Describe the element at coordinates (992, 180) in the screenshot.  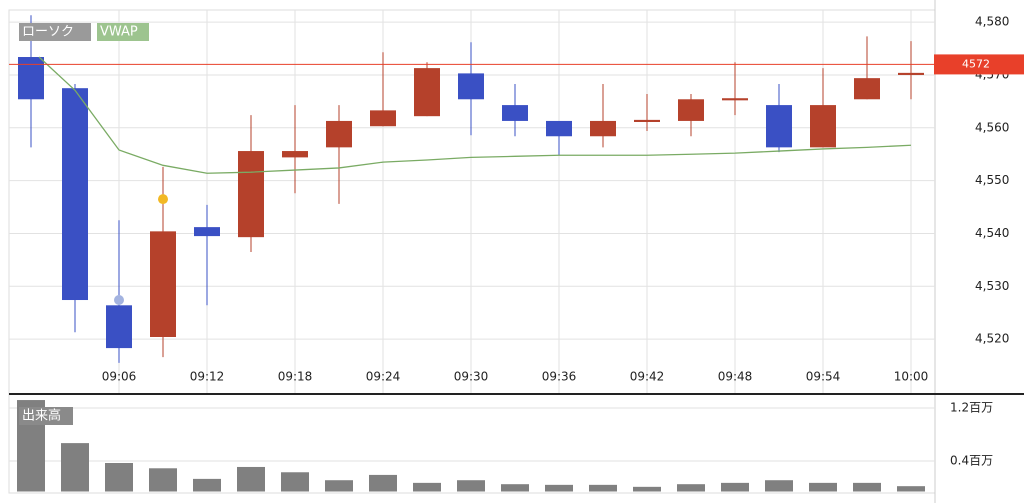
I see `y-tick-label: 4,550` at that location.